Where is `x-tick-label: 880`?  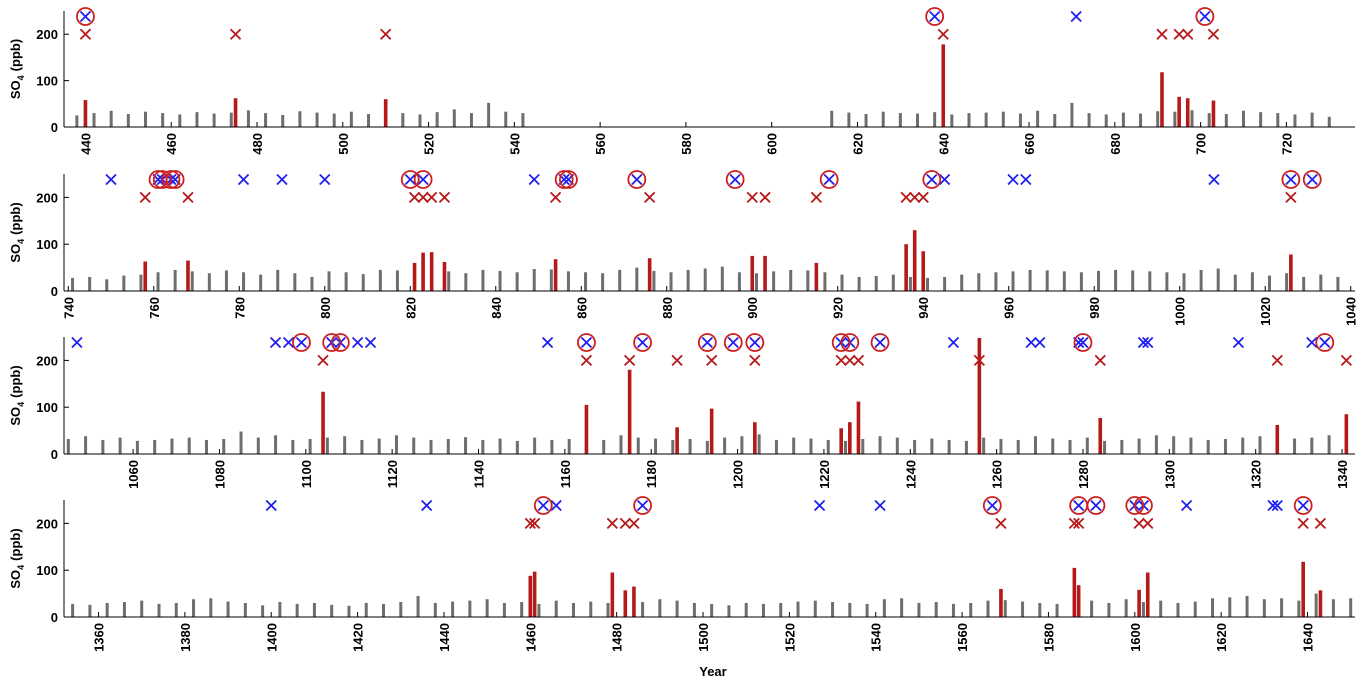 x-tick-label: 880 is located at coordinates (667, 308).